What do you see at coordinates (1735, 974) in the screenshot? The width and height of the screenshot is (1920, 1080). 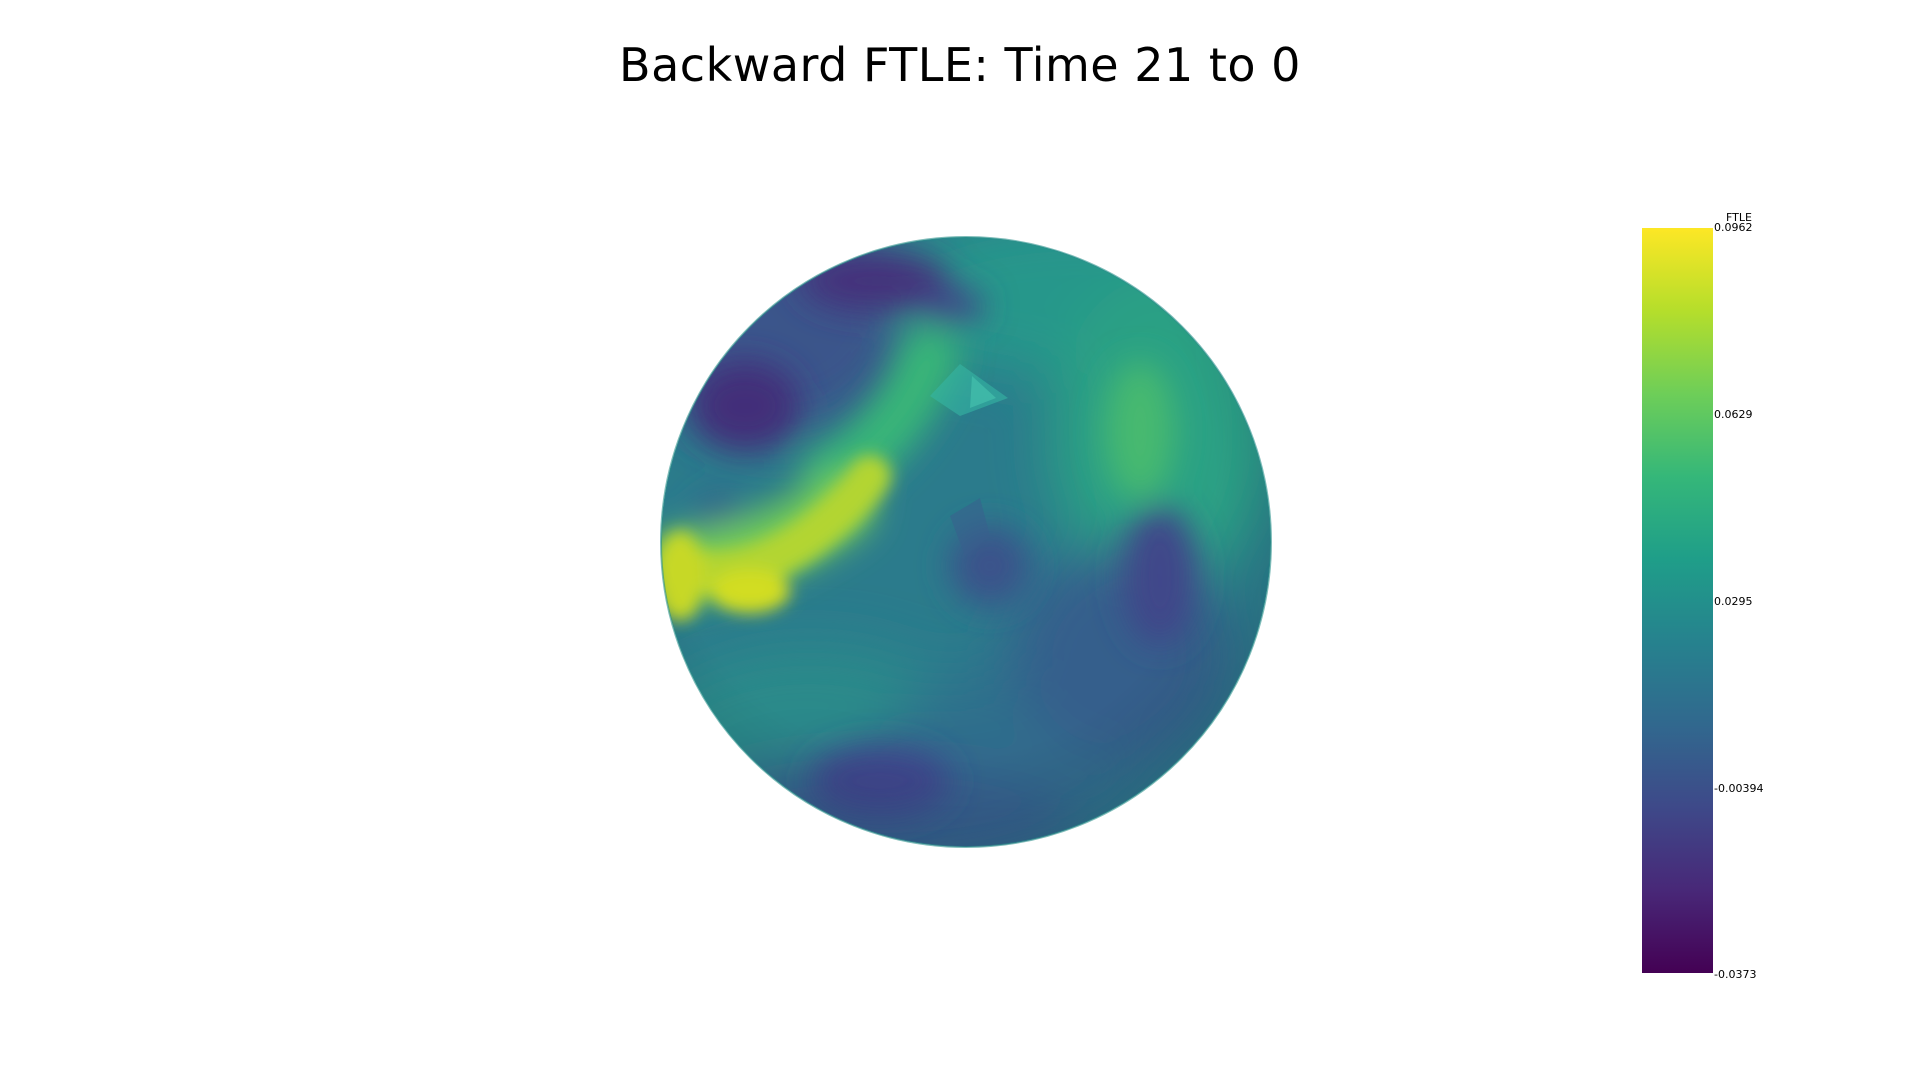 I see `colorbar-tick-label: -0.0373` at bounding box center [1735, 974].